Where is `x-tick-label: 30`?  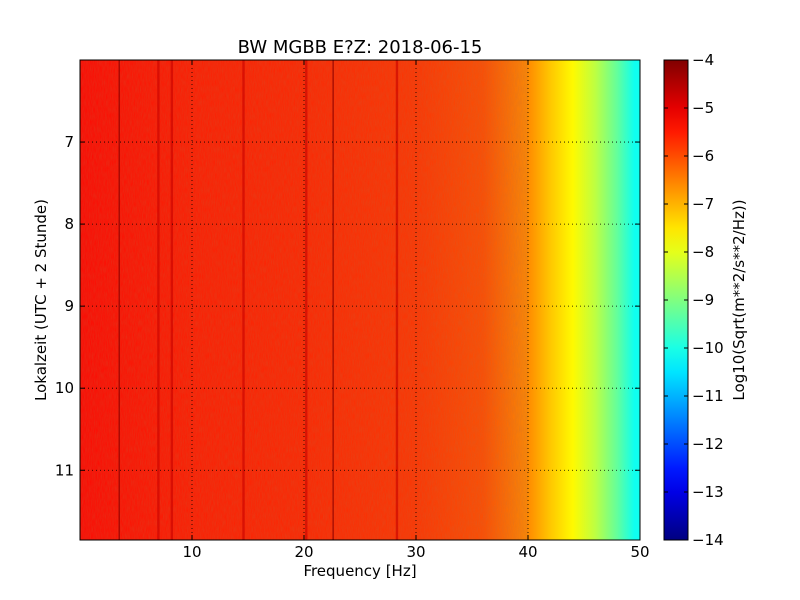
x-tick-label: 30 is located at coordinates (415, 552).